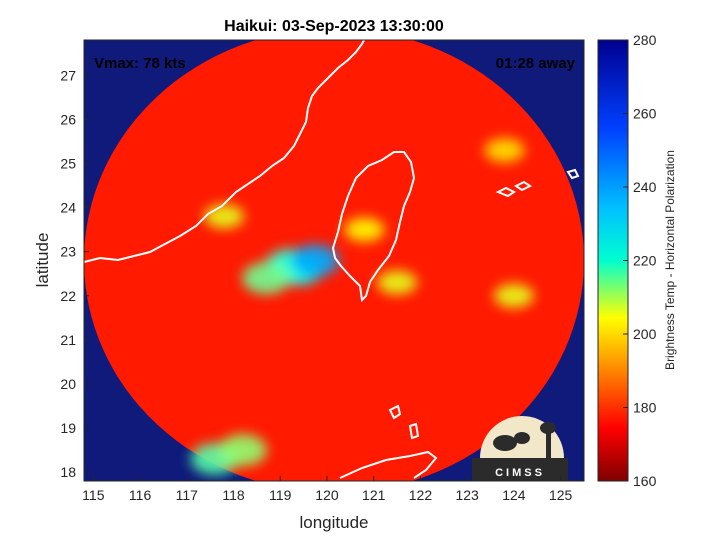  Describe the element at coordinates (140, 63) in the screenshot. I see `vmax-annotation: Vmax: 78 kts` at that location.